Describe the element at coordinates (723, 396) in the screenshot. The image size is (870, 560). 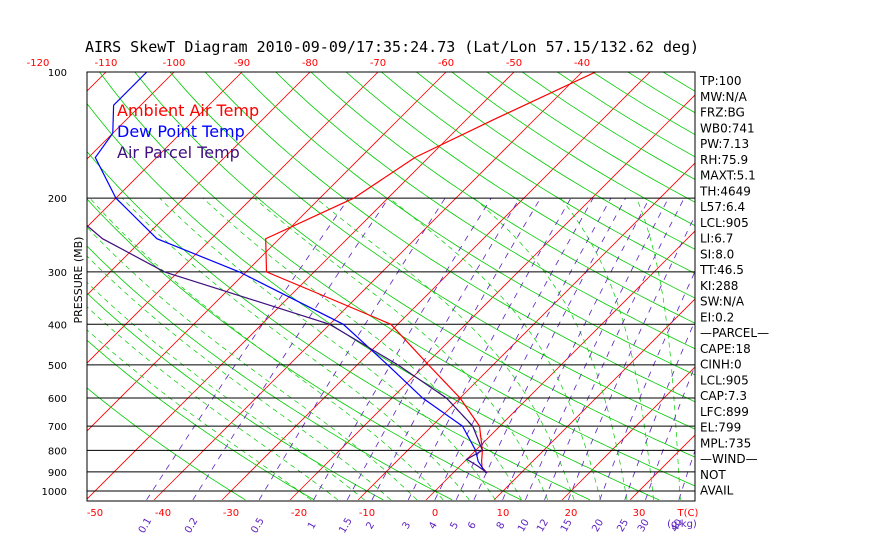
I see `stat-item: CAP:7.3` at that location.